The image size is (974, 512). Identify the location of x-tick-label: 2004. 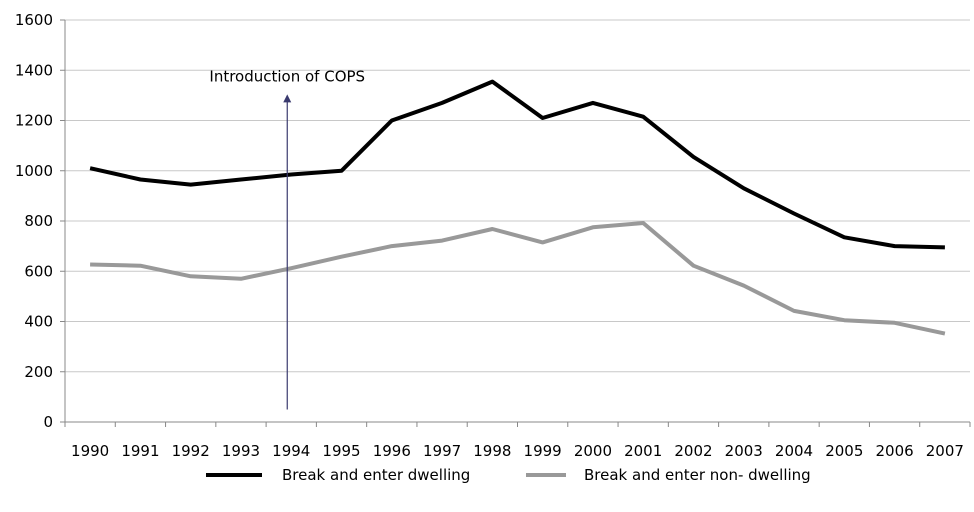
(794, 451).